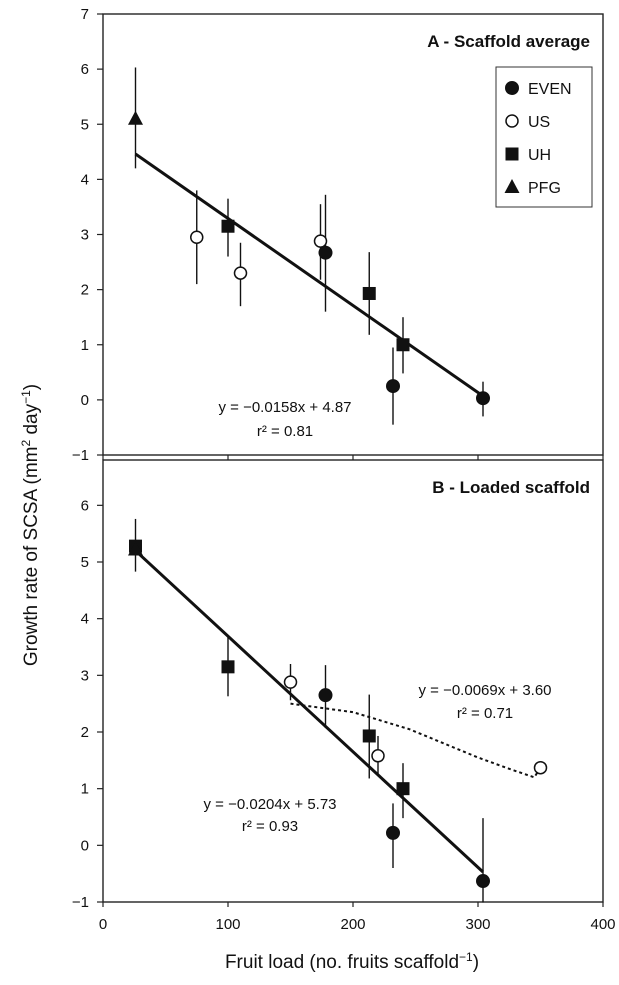 The image size is (619, 985). What do you see at coordinates (285, 431) in the screenshot?
I see `fit-r-squared: r² = 0.81` at bounding box center [285, 431].